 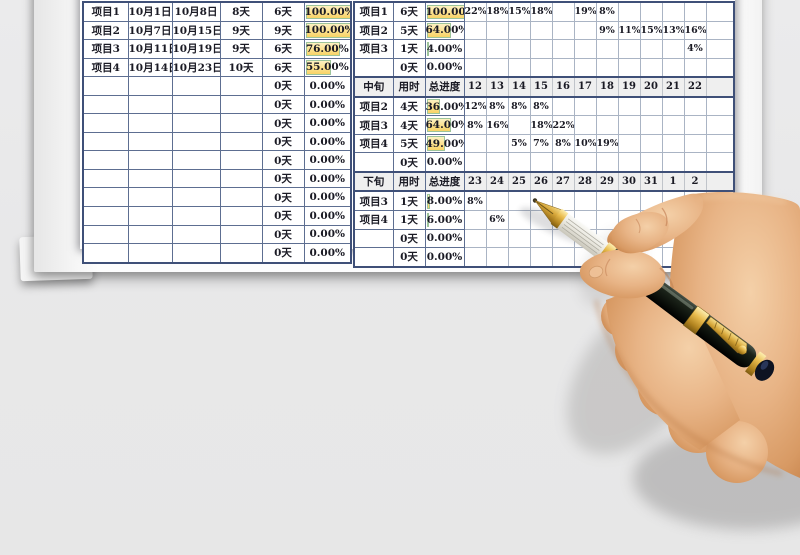 What do you see at coordinates (327, 67) in the screenshot?
I see `cell-total-progress: 55.00%` at bounding box center [327, 67].